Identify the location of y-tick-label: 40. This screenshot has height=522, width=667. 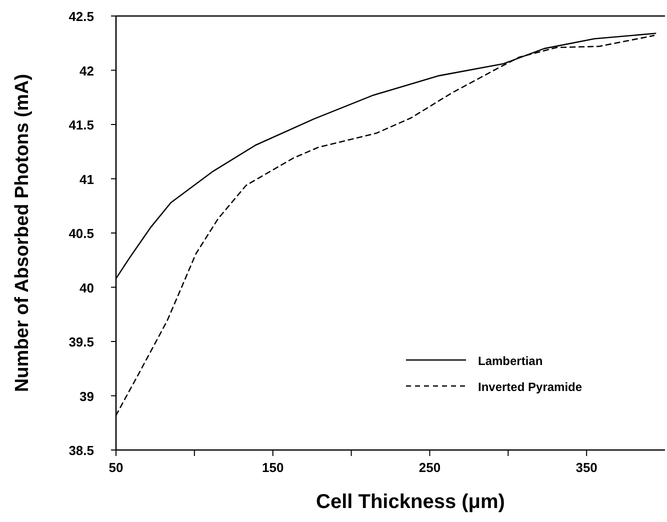
(87, 288).